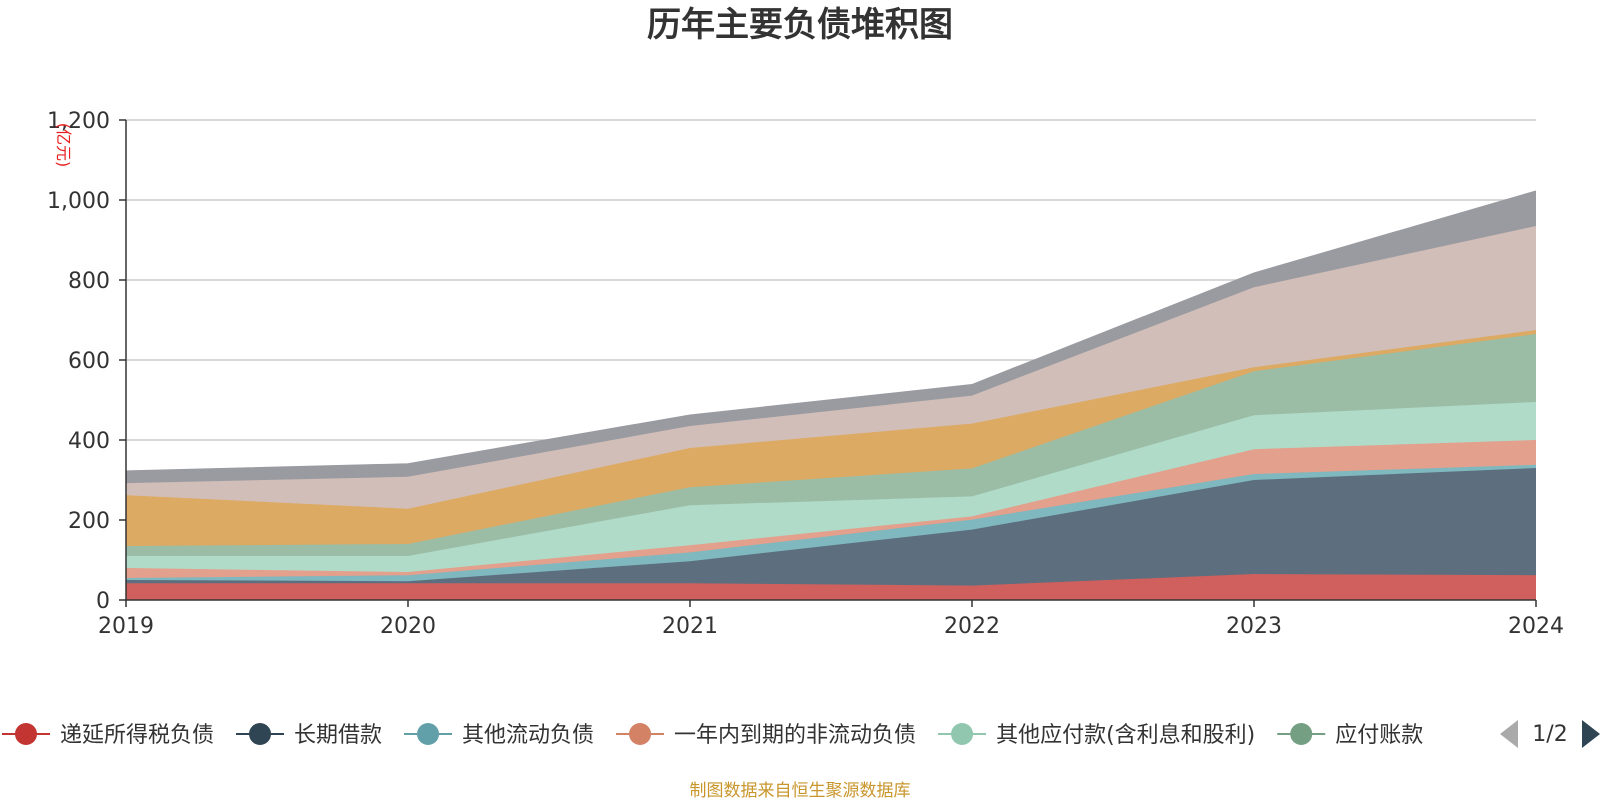 The height and width of the screenshot is (800, 1600). What do you see at coordinates (103, 601) in the screenshot?
I see `y-tick-label-0: 0` at bounding box center [103, 601].